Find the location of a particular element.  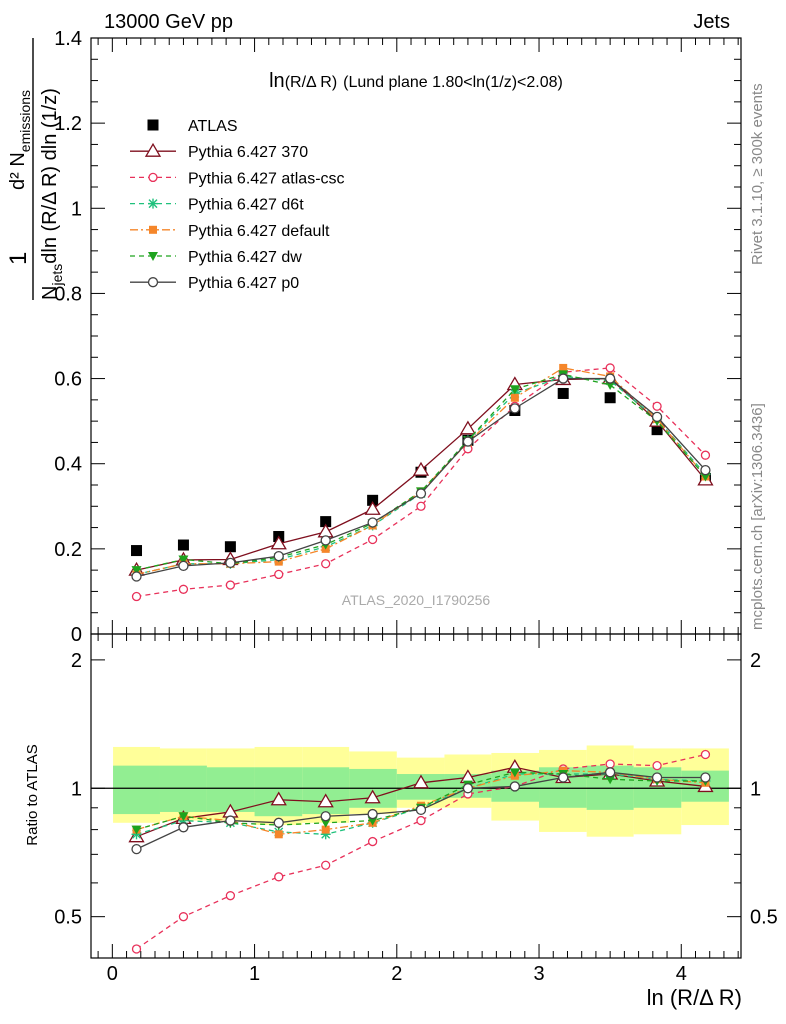

y-tick-label: 1.2 is located at coordinates (68, 124).